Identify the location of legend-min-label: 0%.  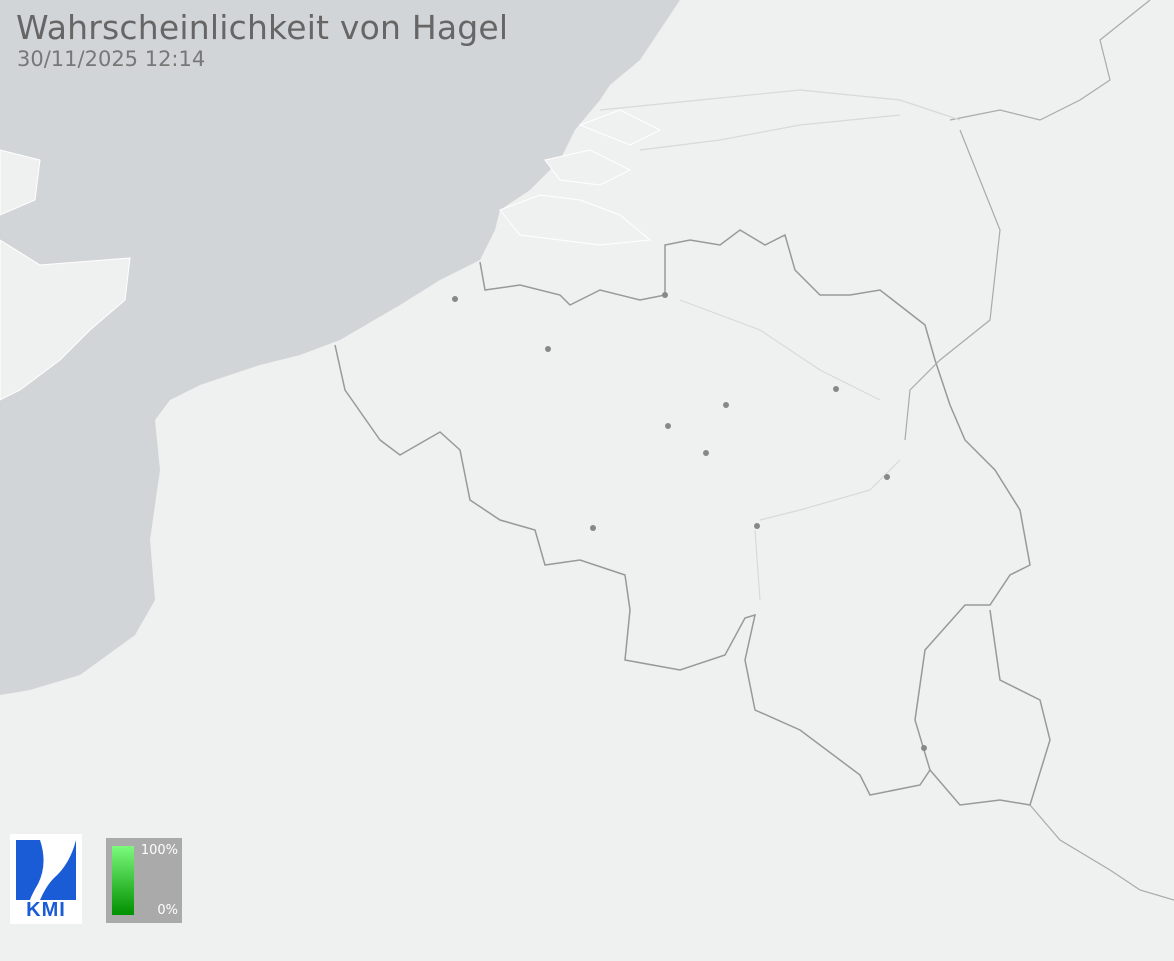
(167, 910).